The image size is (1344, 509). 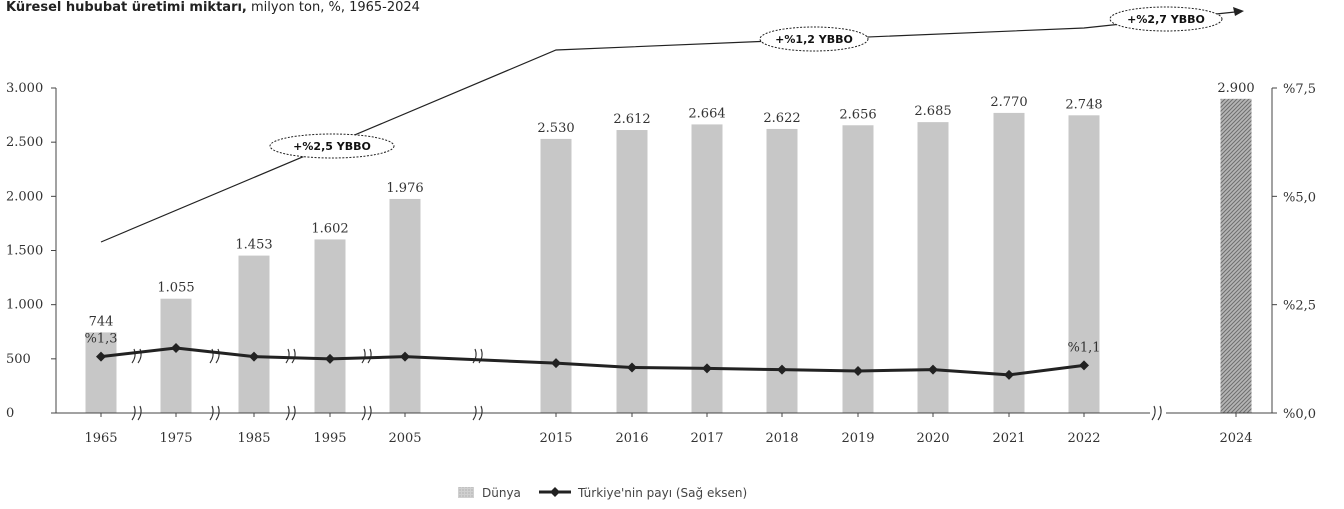 I want to click on bar-2020, so click(x=933, y=267).